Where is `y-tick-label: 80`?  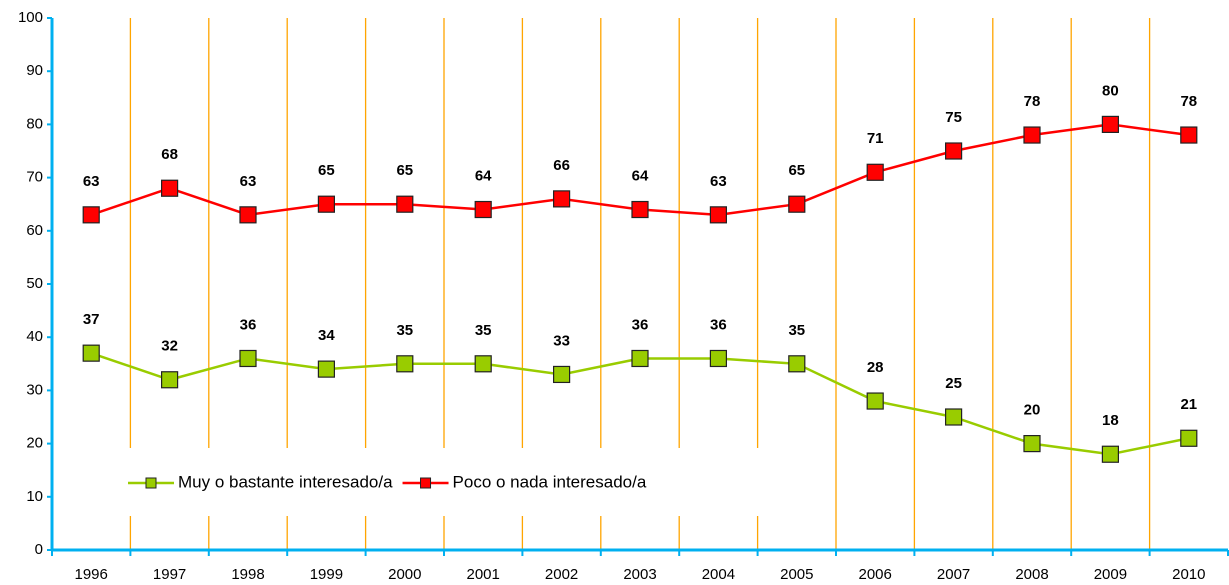 y-tick-label: 80 is located at coordinates (34, 123).